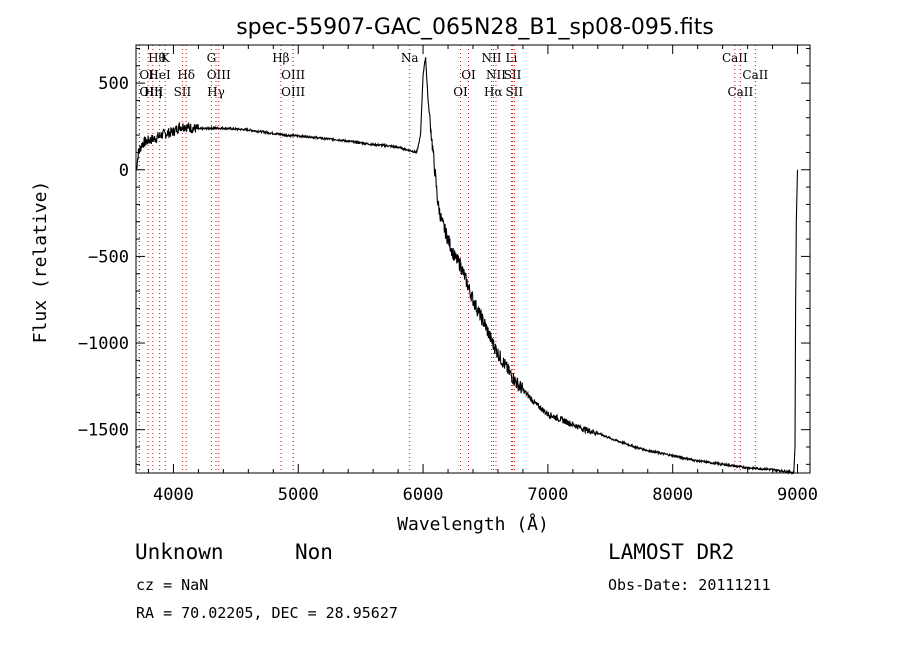  What do you see at coordinates (179, 552) in the screenshot?
I see `class-name: Unknown` at bounding box center [179, 552].